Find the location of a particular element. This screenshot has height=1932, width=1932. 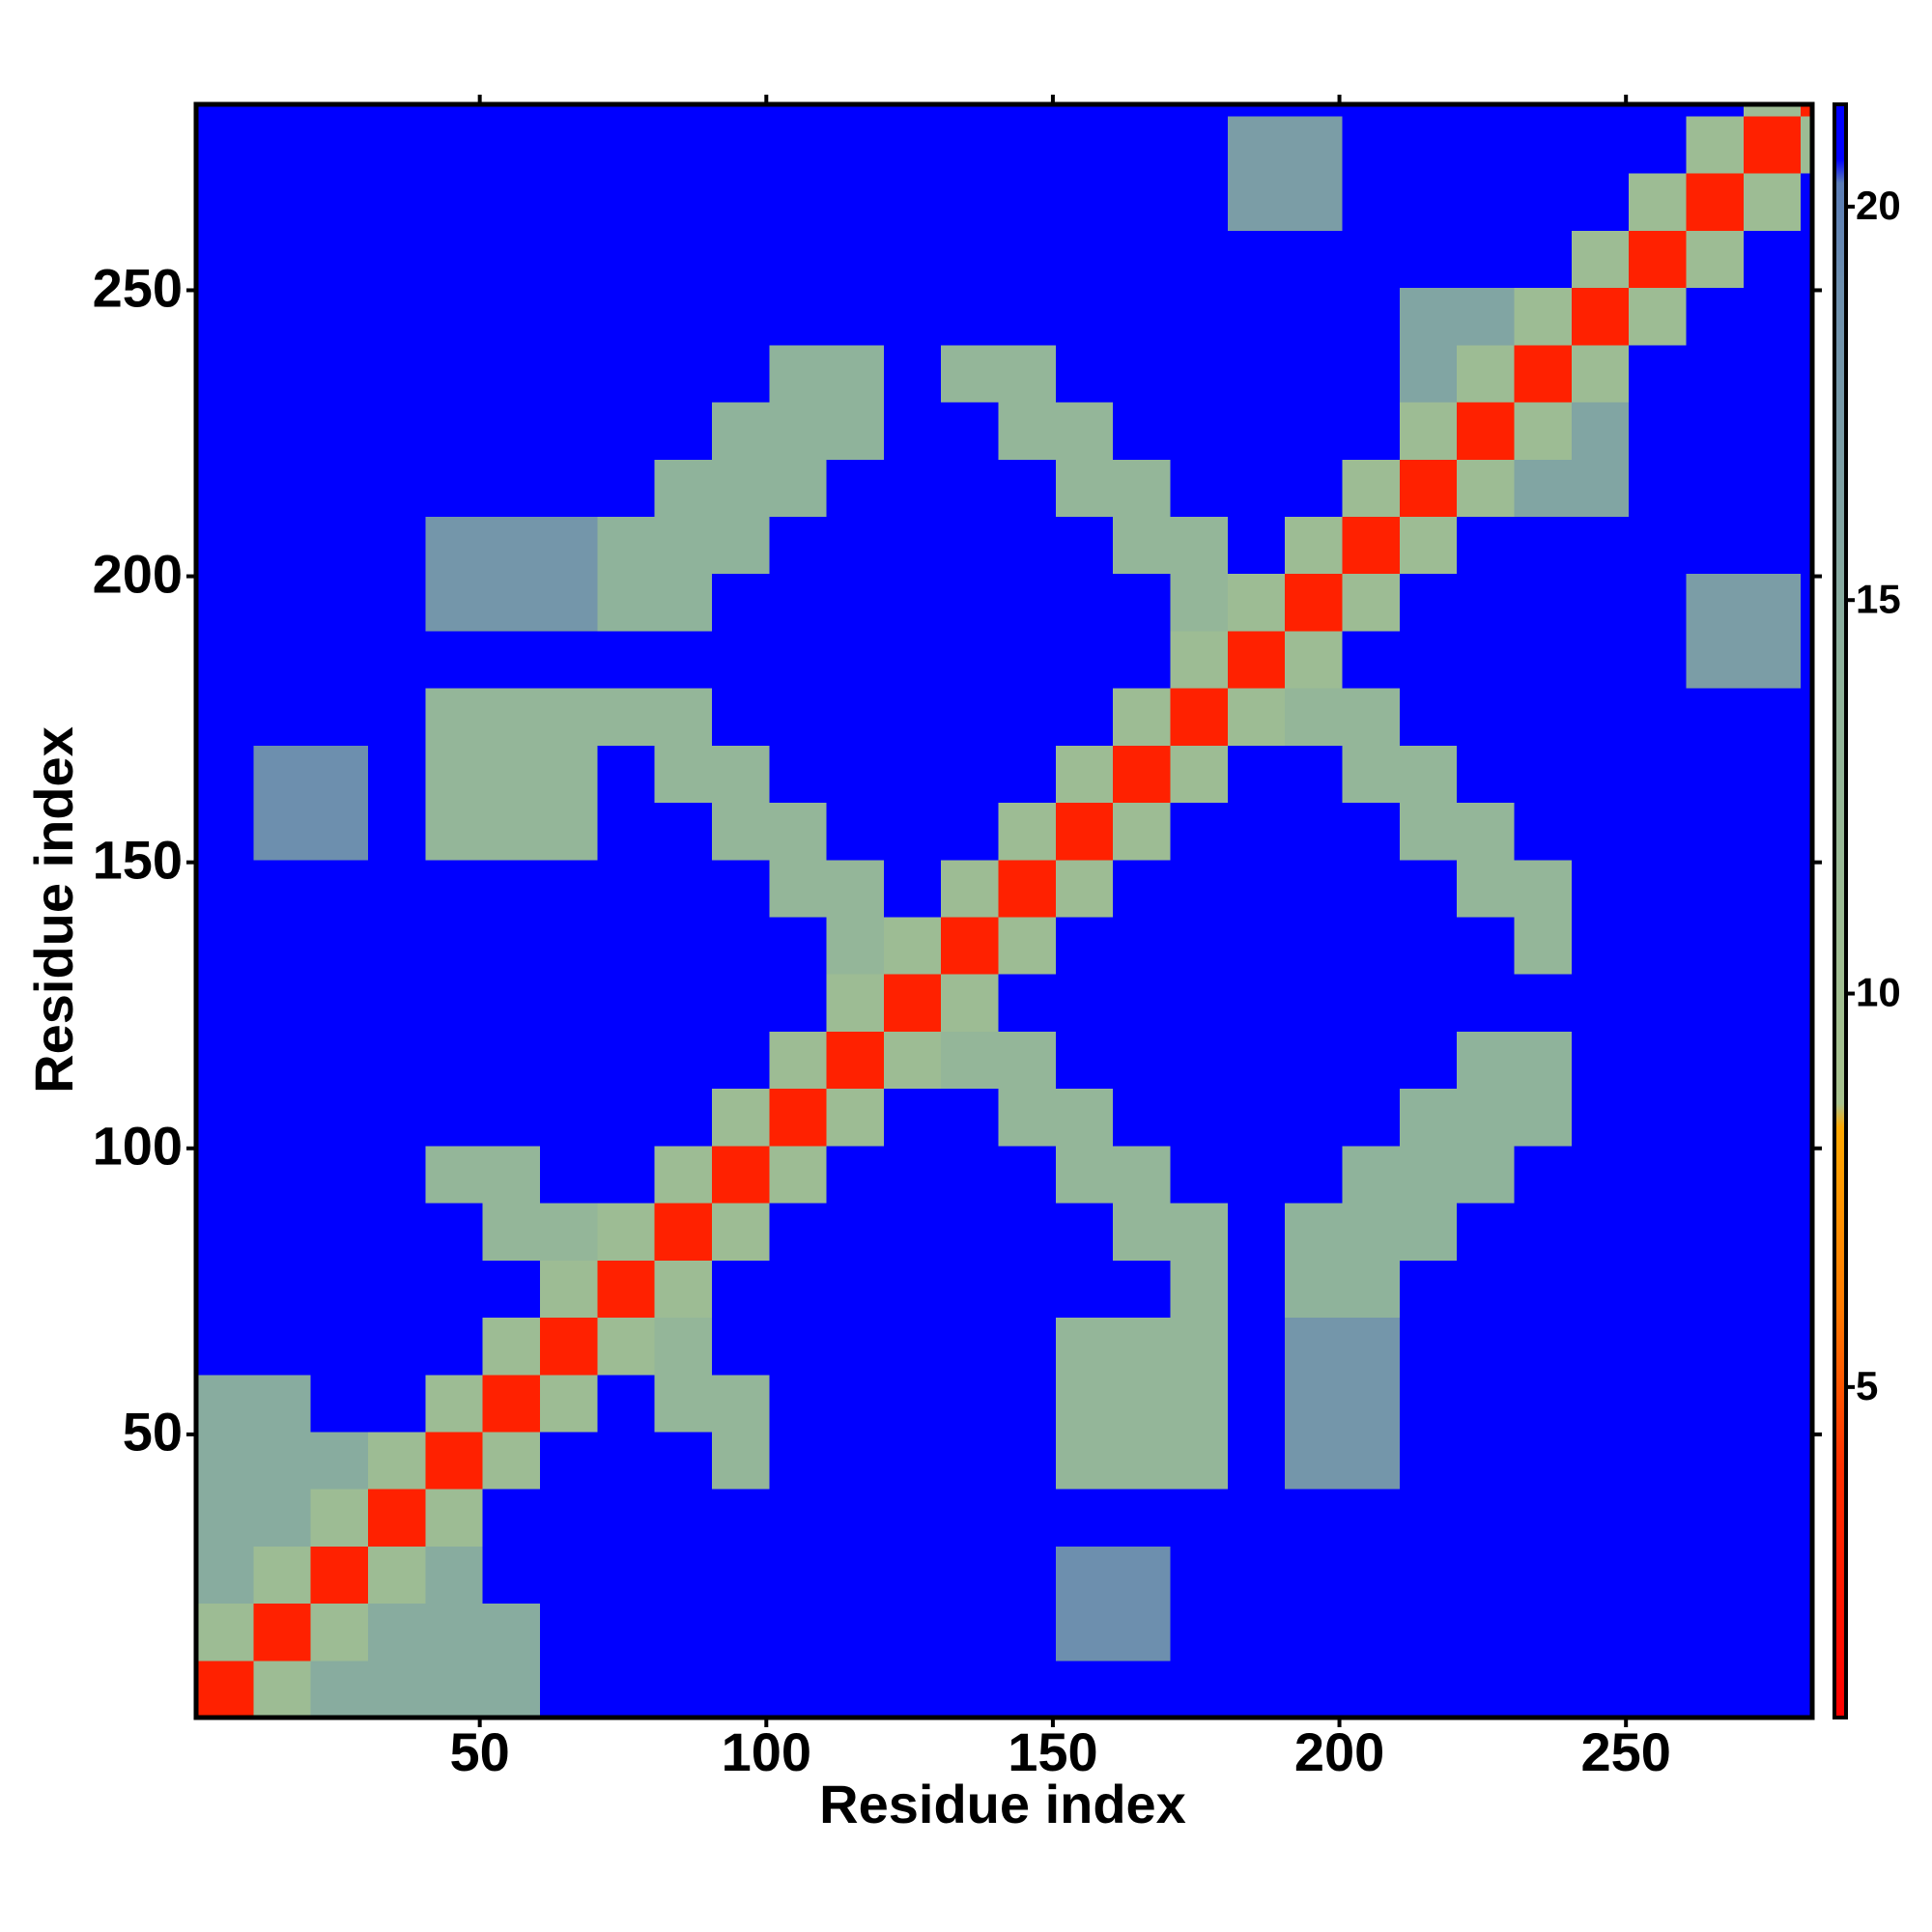

y-axis-title: Residue index is located at coordinates (53, 910).